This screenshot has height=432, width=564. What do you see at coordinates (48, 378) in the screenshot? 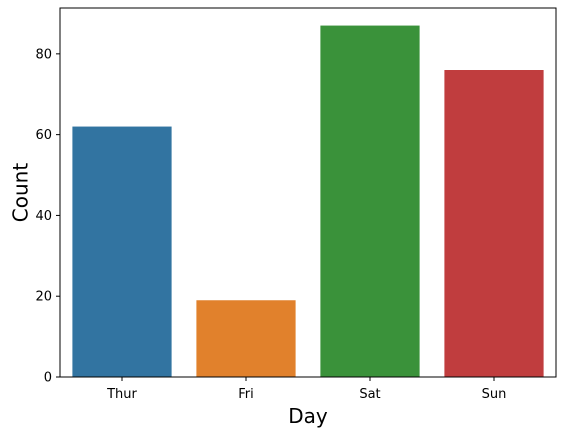
I see `y-tick-label: 0` at bounding box center [48, 378].